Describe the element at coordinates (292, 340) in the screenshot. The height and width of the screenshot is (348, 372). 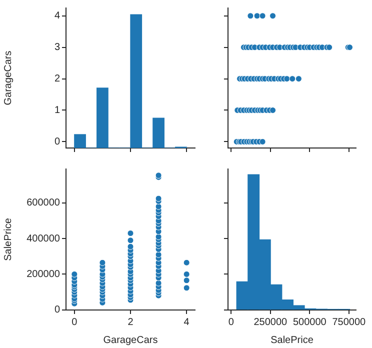
I see `x-axis-title: SalePrice` at that location.